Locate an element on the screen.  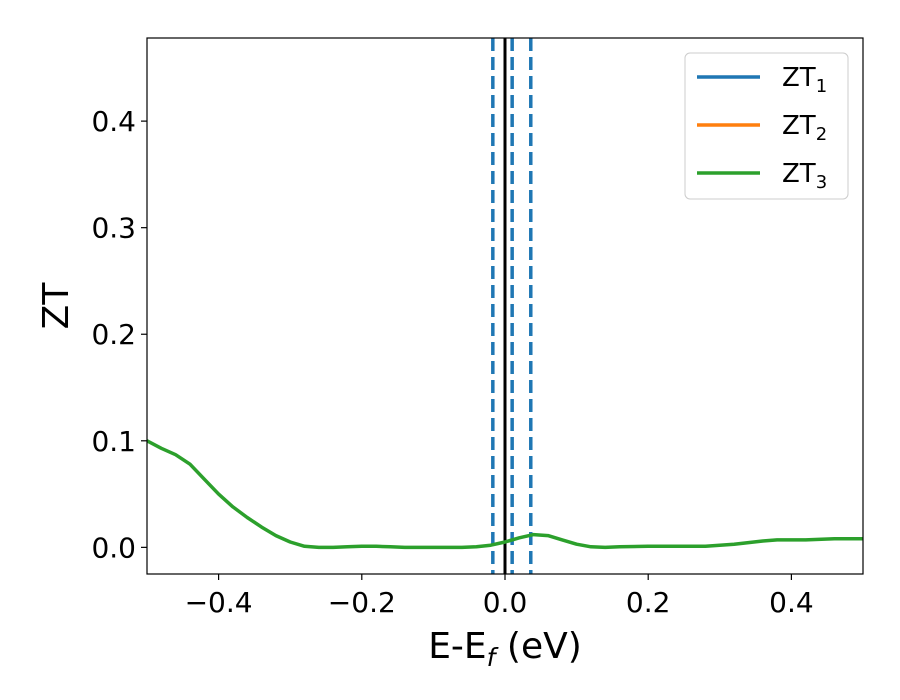
y-axis-ticks: 0.0 0.1 0.2 0.3 0.4 is located at coordinates (119, 334).